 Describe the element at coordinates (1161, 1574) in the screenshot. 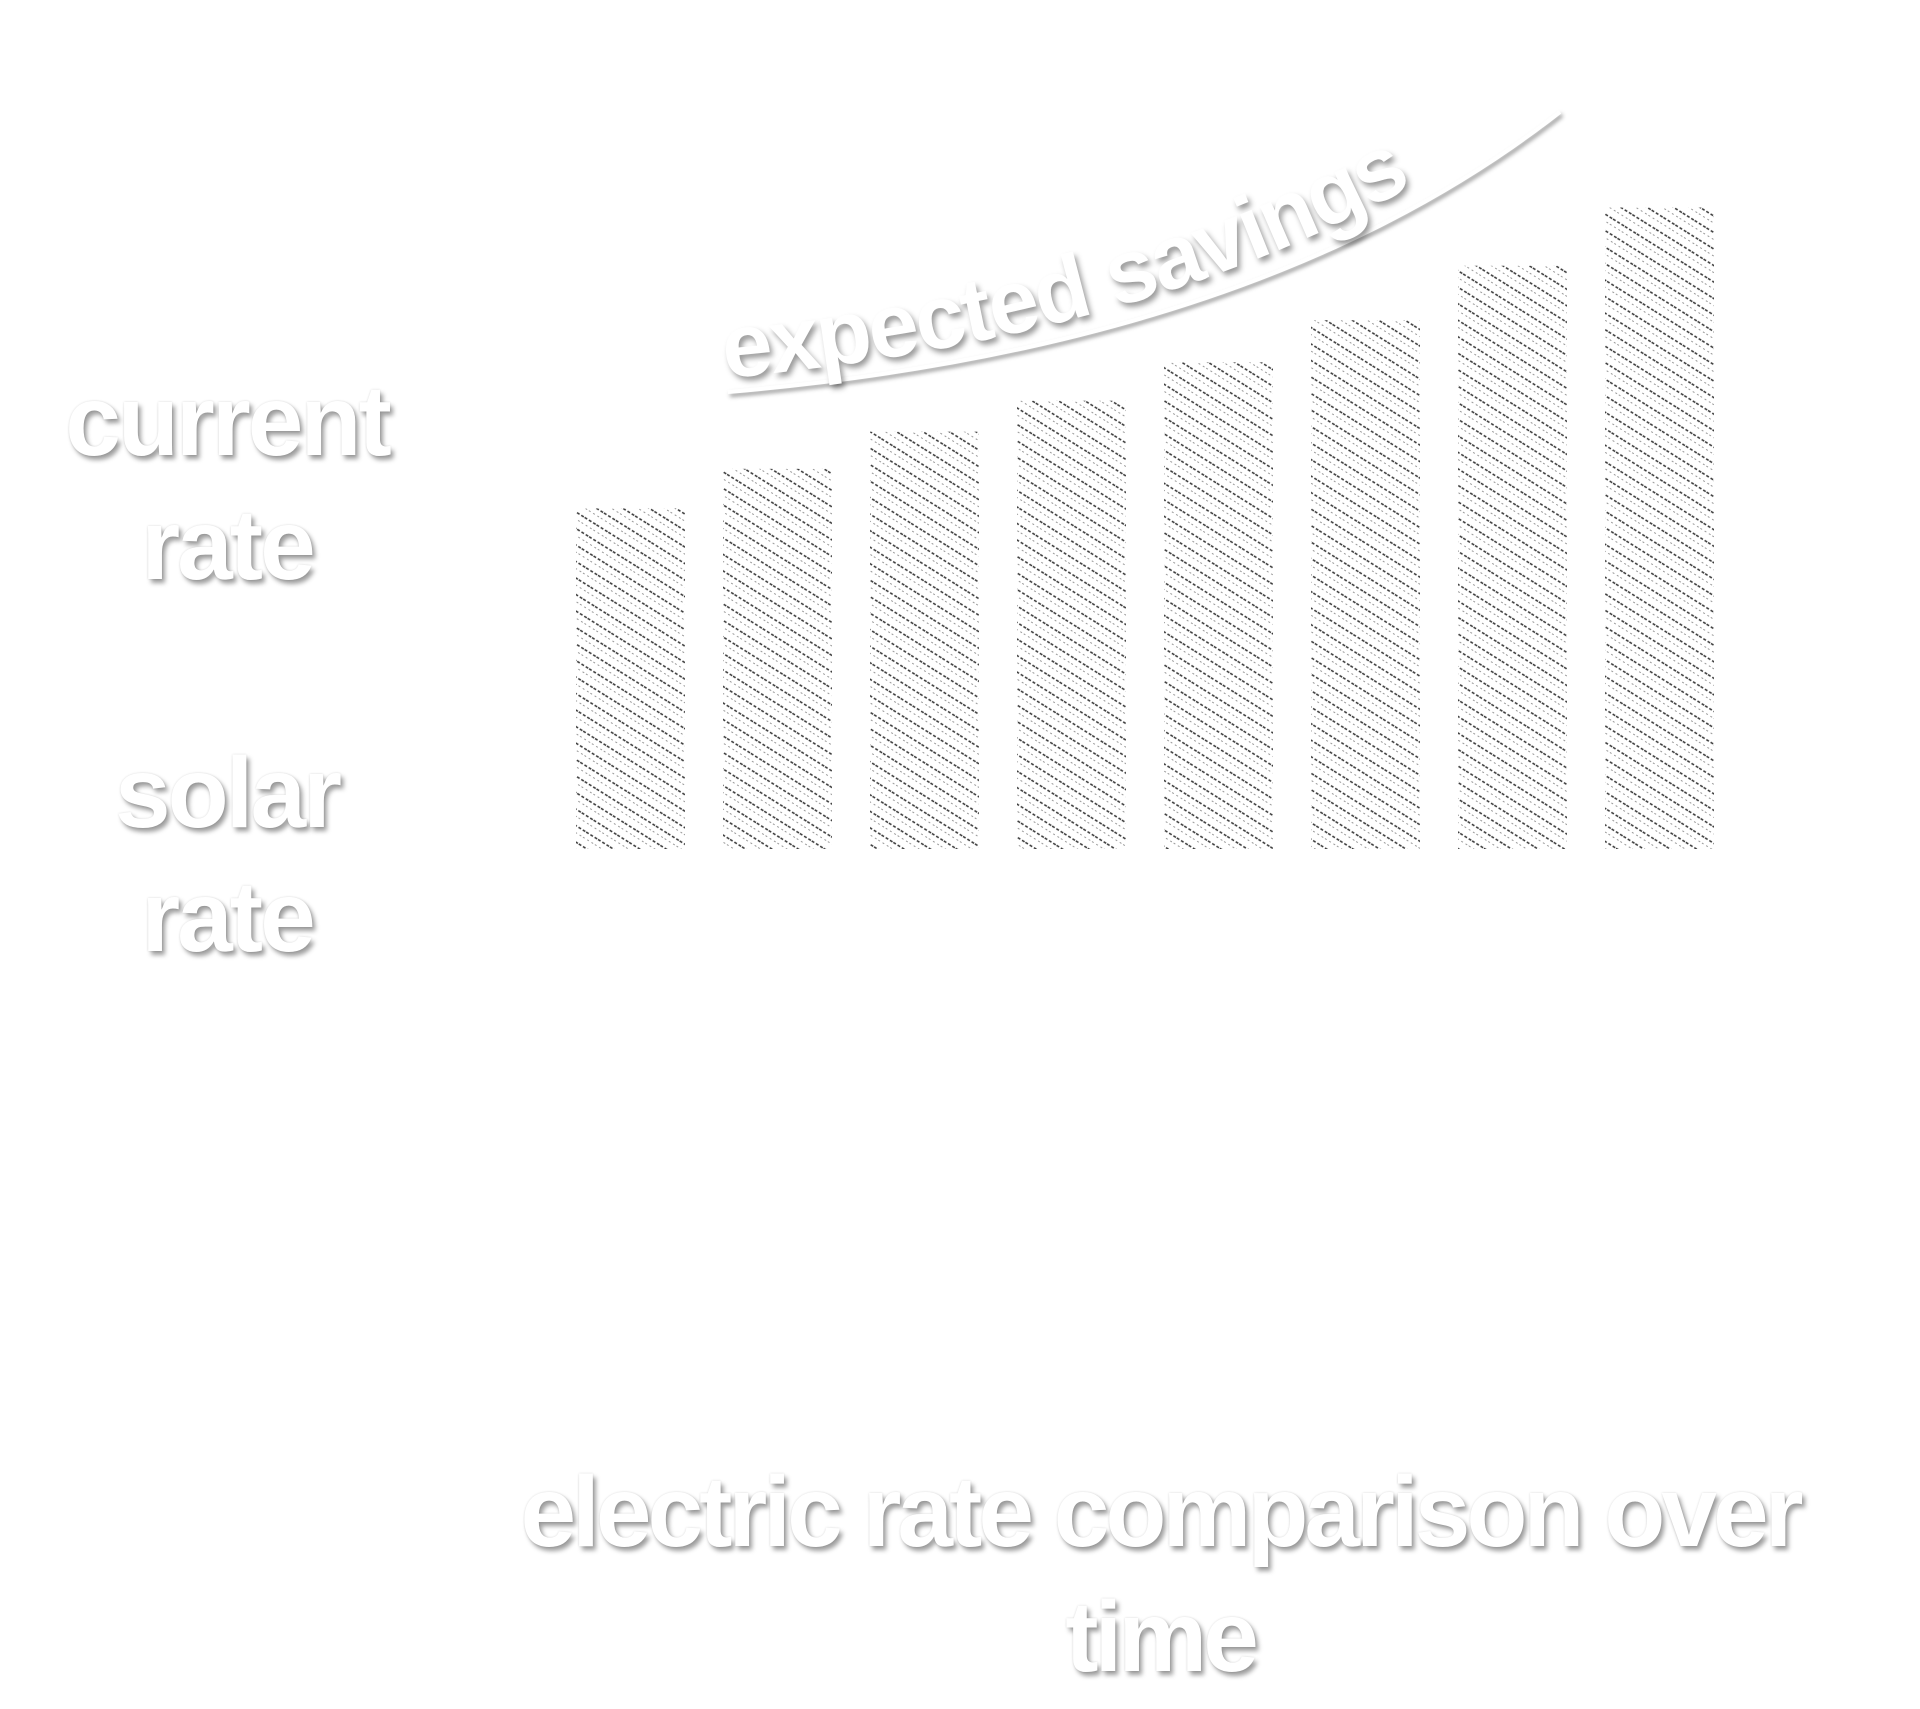

I see `chart-title: electric rate comparison over time` at that location.